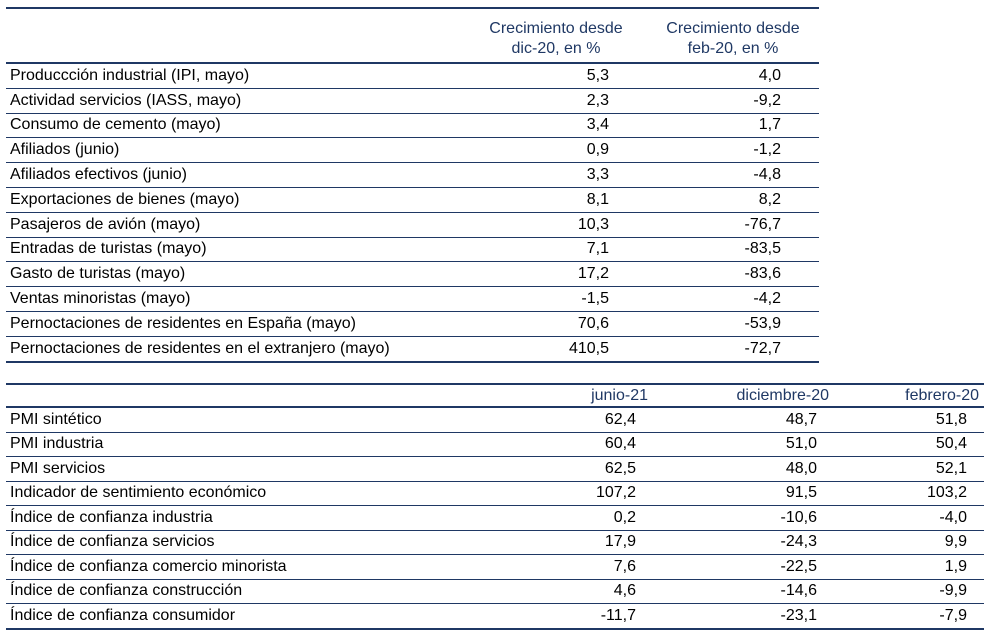 The height and width of the screenshot is (637, 994). What do you see at coordinates (570, 420) in the screenshot?
I see `value-cell-jun21: 62,4` at bounding box center [570, 420].